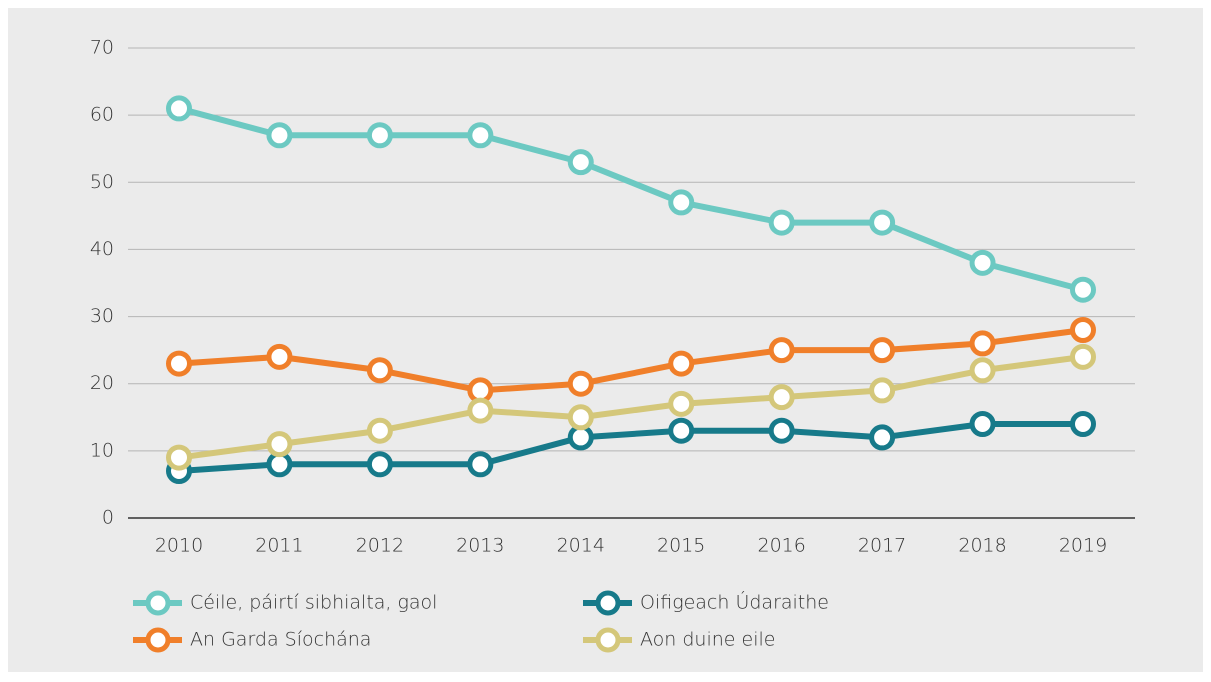 This screenshot has width=1211, height=682. I want to click on x-tick-label: 2017, so click(882, 546).